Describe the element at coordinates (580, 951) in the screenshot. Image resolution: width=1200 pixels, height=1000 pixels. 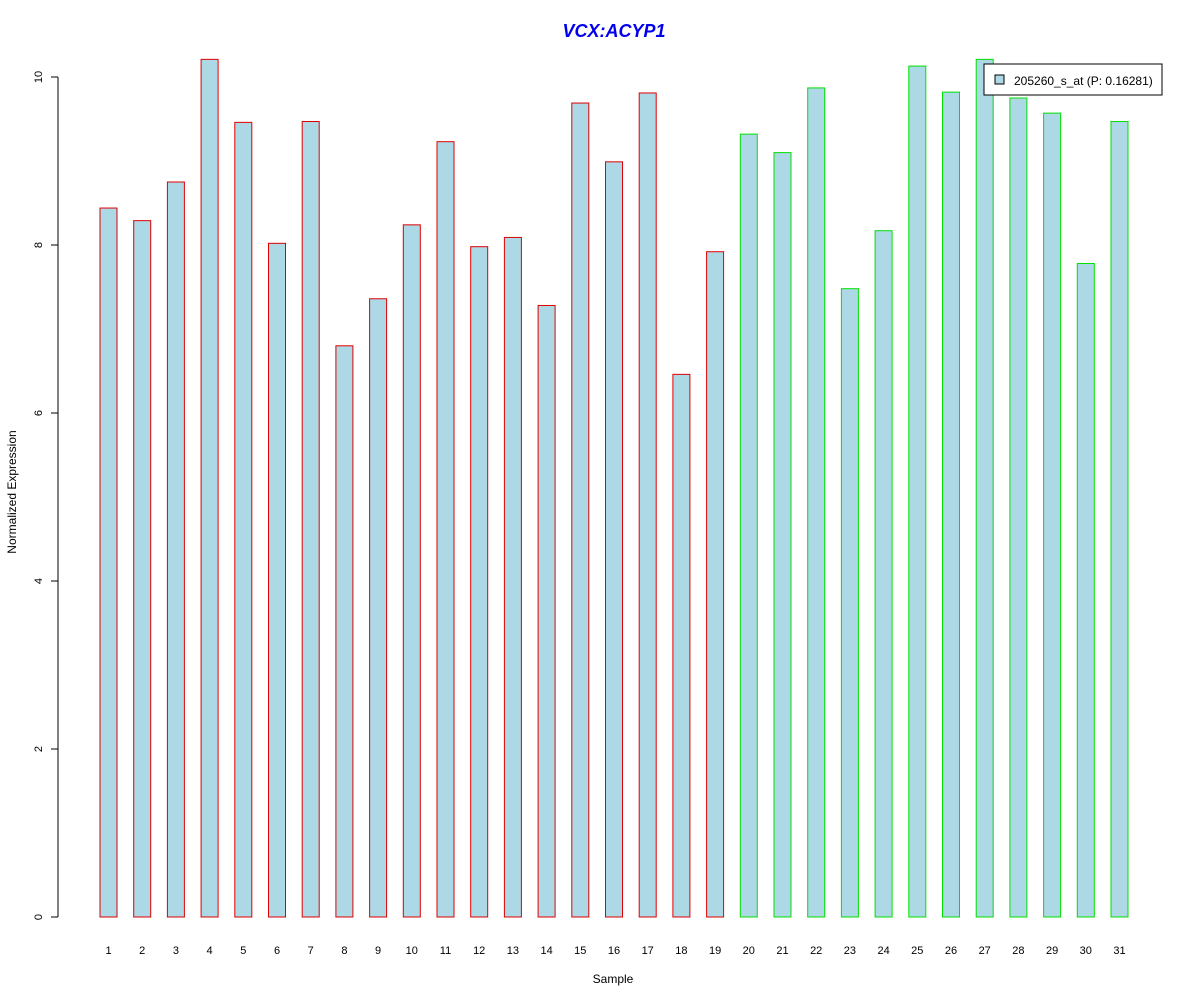
I see `x-tick-label: 15` at that location.